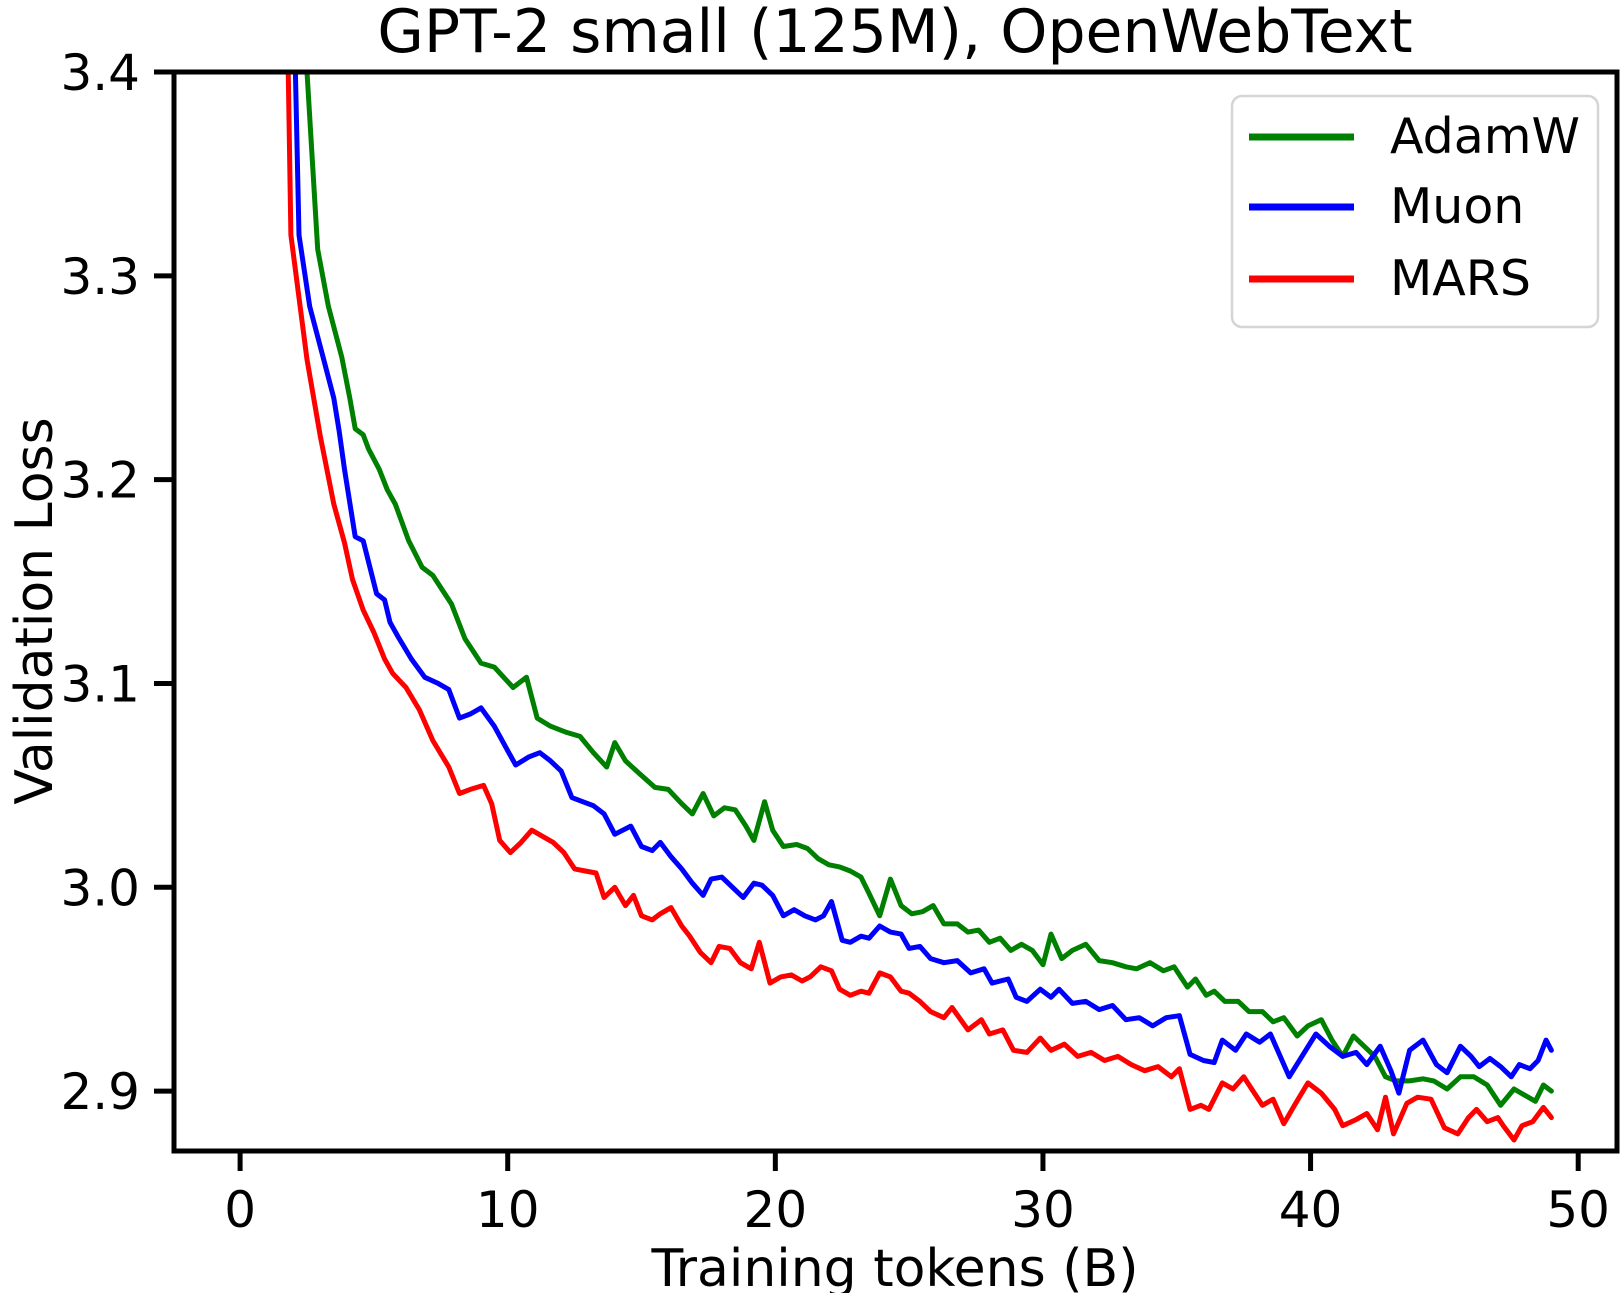 This screenshot has height=1293, width=1622. I want to click on y-tick-label: 3.1, so click(100, 684).